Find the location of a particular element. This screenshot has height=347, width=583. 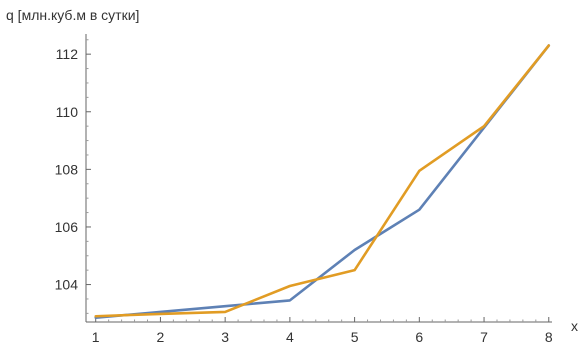

x-tick-label: 7 is located at coordinates (484, 337).